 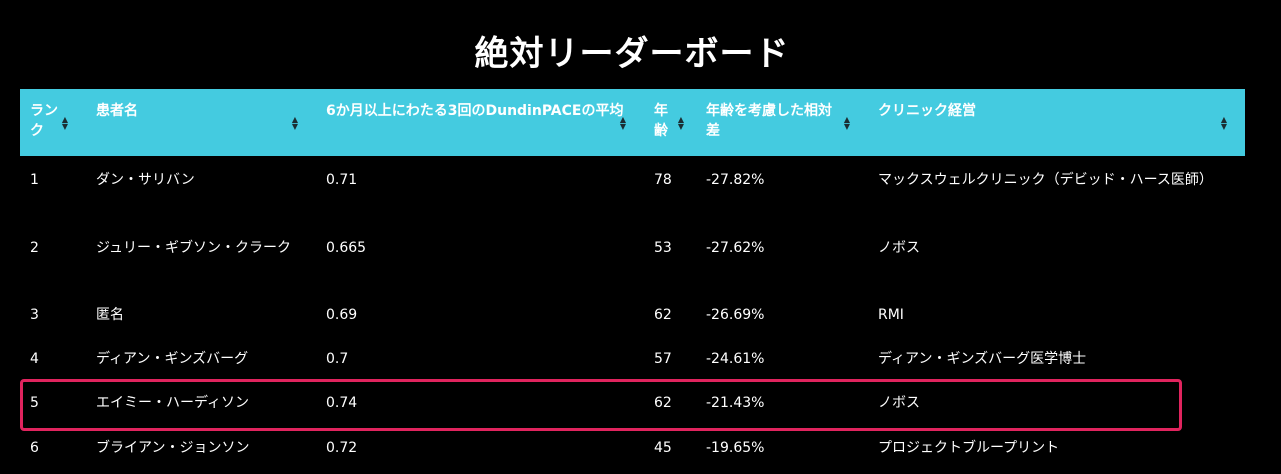 What do you see at coordinates (34, 403) in the screenshot?
I see `cell-rank: 5` at bounding box center [34, 403].